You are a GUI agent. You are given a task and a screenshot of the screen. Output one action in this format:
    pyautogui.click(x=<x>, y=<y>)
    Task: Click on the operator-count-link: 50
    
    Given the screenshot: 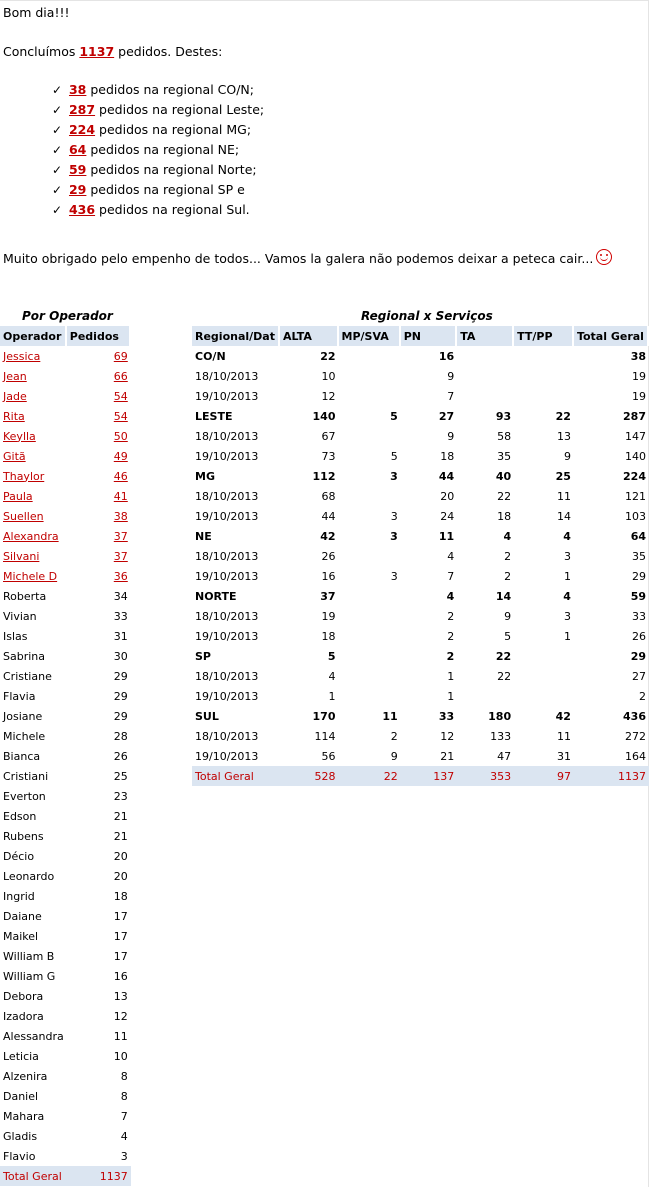 What is the action you would take?
    pyautogui.click(x=120, y=436)
    